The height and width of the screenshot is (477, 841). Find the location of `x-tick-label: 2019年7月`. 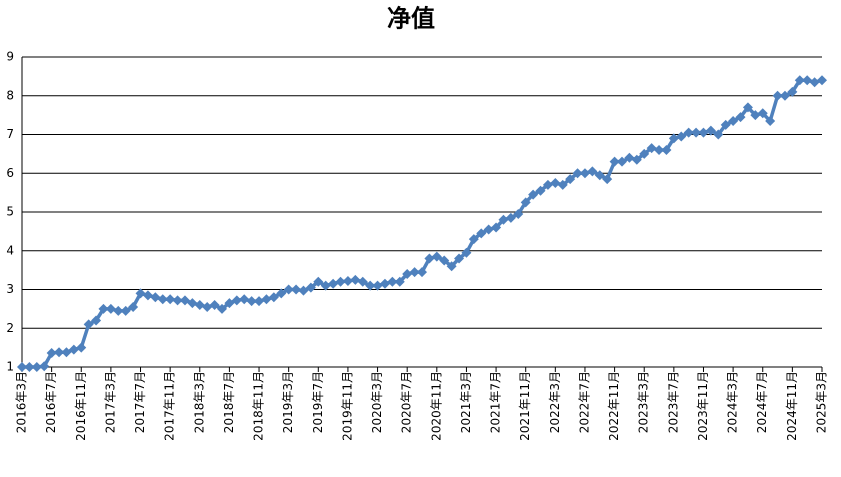

x-tick-label: 2019年7月 is located at coordinates (318, 402).